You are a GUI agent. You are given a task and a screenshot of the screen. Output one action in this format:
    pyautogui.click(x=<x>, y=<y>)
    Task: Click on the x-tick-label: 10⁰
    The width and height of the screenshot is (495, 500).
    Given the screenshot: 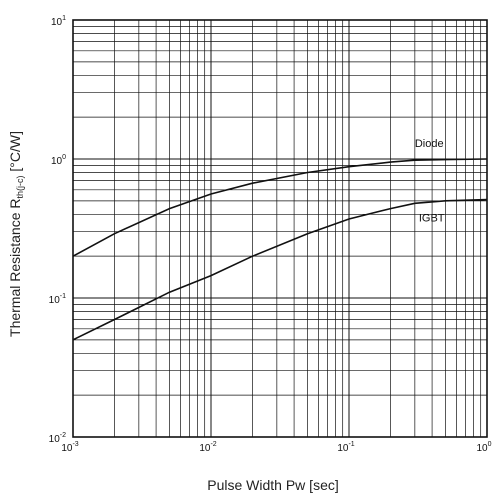 What is the action you would take?
    pyautogui.click(x=483, y=447)
    